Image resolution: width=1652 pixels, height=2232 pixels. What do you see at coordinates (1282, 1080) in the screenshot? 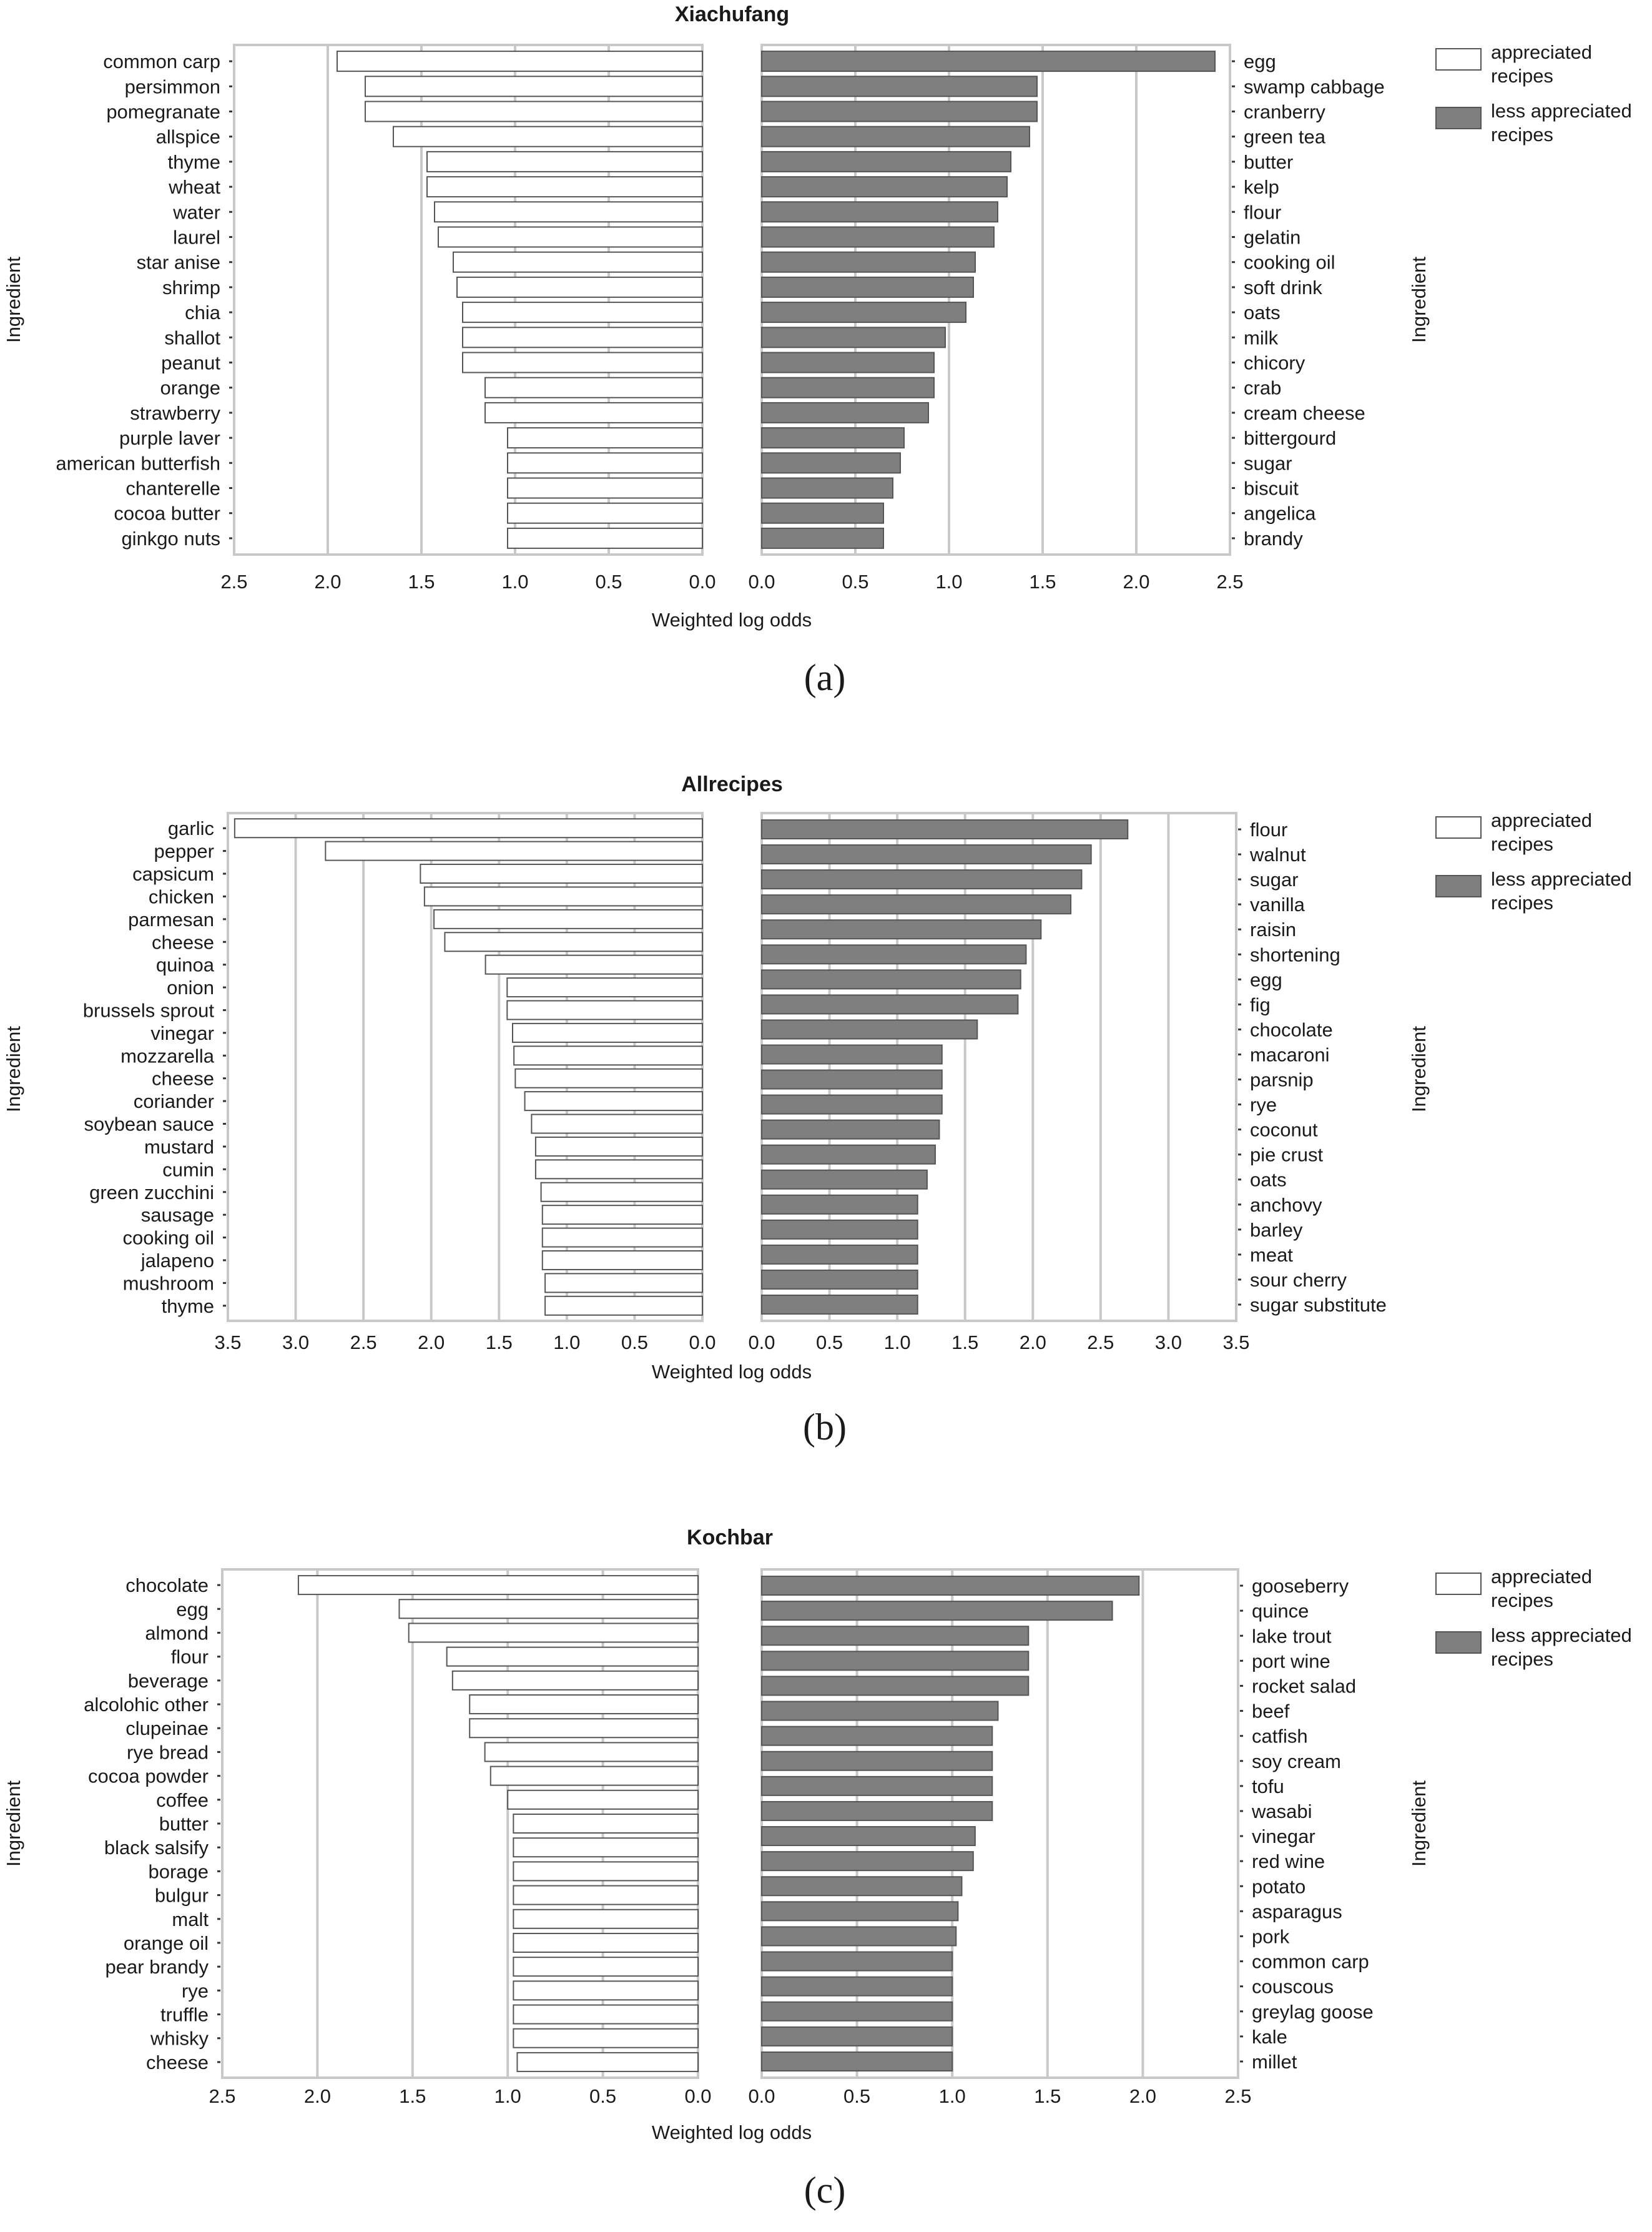
I see `category-label: parsnip` at bounding box center [1282, 1080].